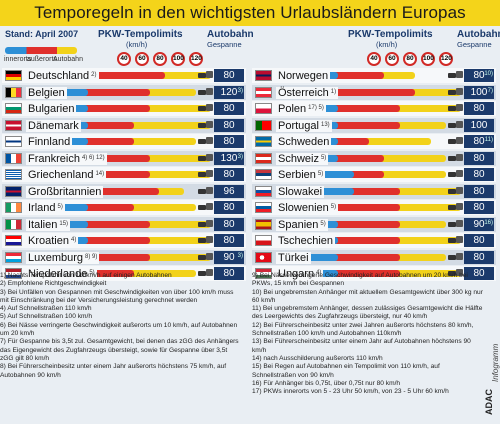 This screenshot has height=424, width=500. I want to click on bar-ausserorts, so click(346, 92).